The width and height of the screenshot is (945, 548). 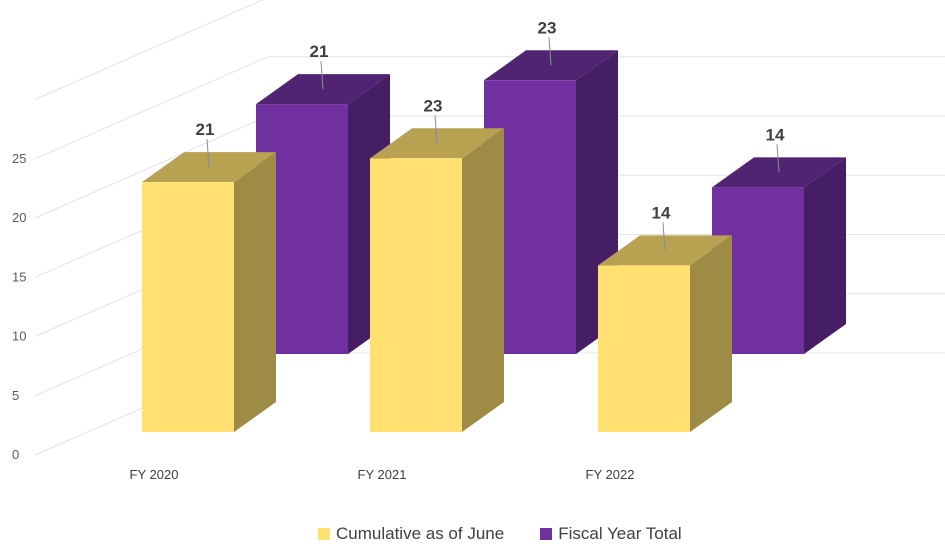 I want to click on legend: Cumulative as of June Fiscal Year Total, so click(x=500, y=534).